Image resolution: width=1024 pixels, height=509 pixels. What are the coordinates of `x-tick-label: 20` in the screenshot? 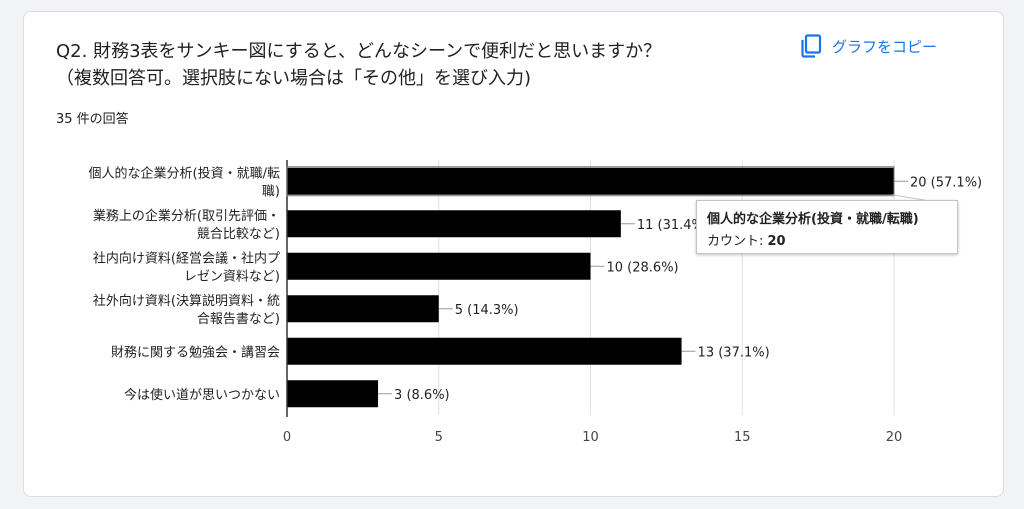 It's located at (894, 437).